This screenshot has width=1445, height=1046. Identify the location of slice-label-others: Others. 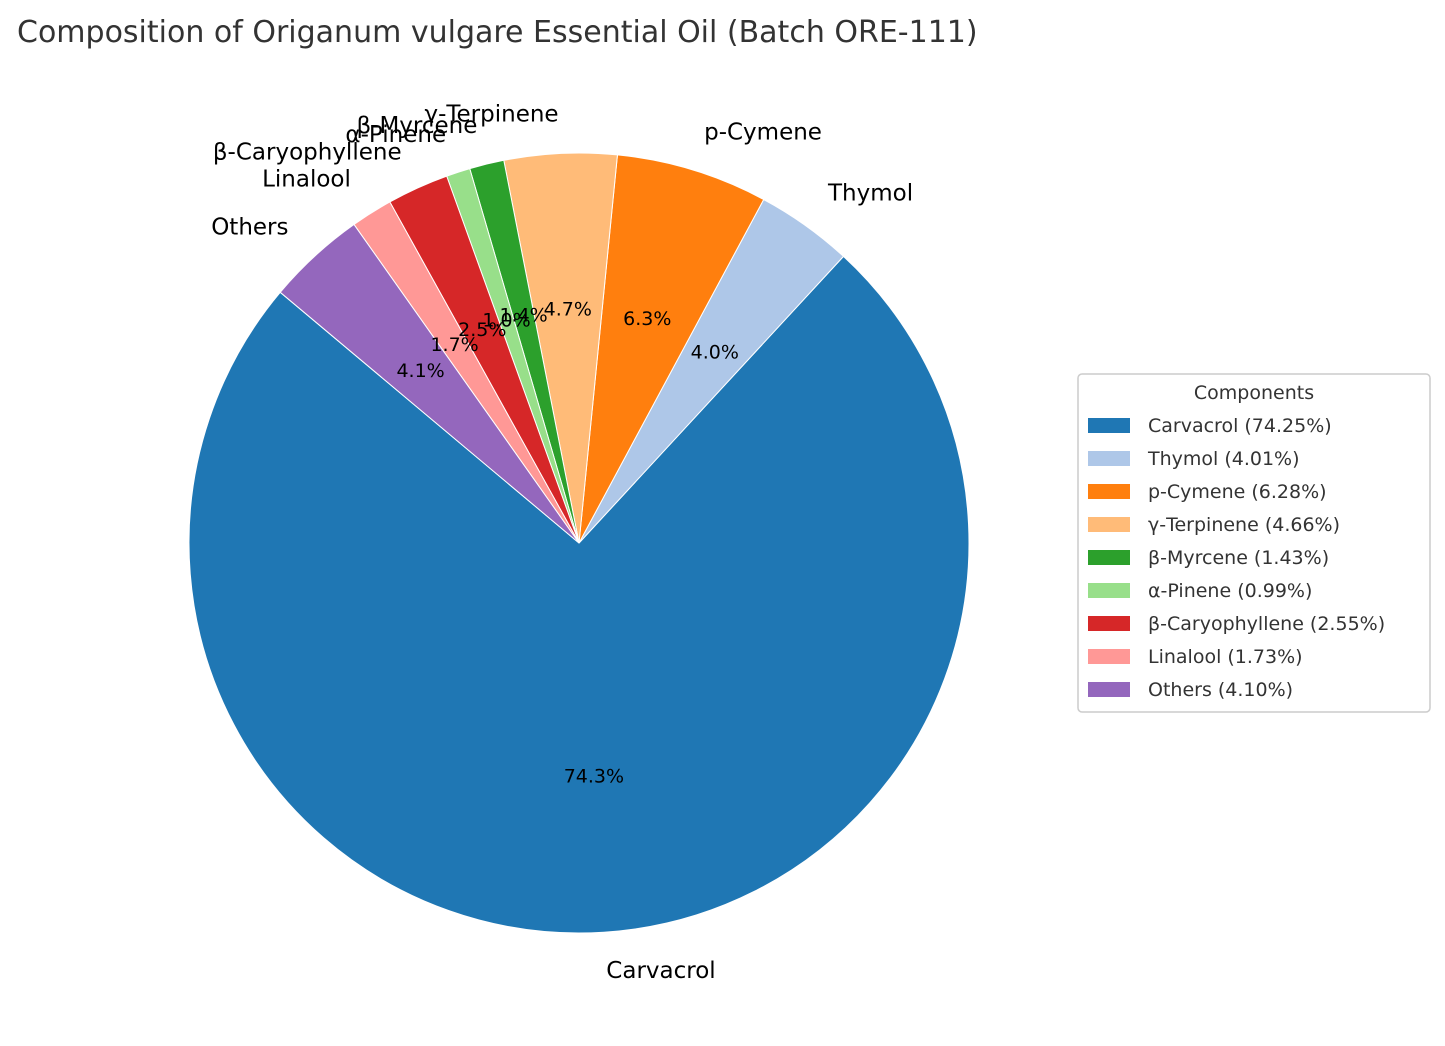
(249, 227).